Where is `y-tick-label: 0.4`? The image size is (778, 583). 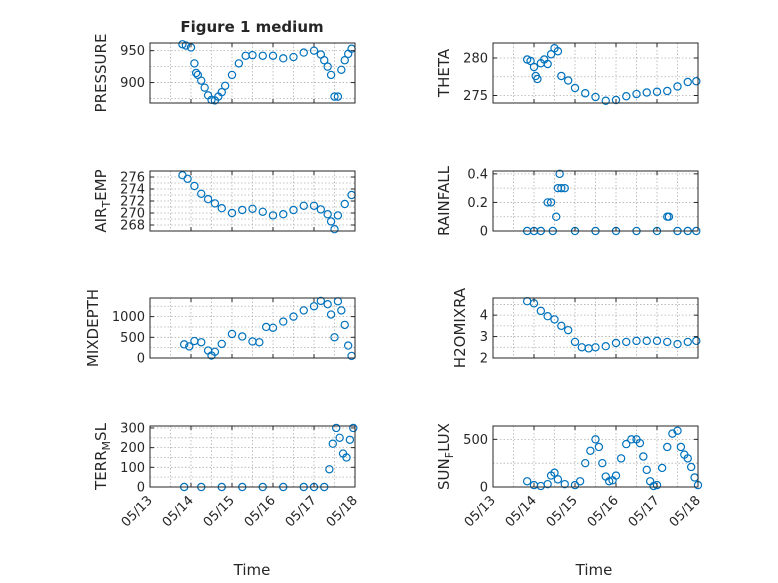
y-tick-label: 0.4 is located at coordinates (477, 174).